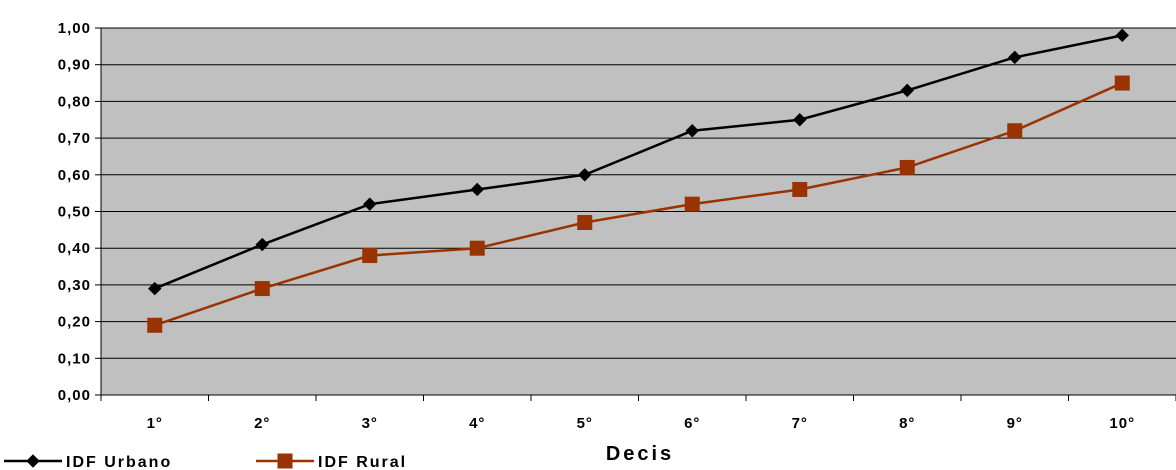 The width and height of the screenshot is (1176, 470). I want to click on legend-item: IDF Rural, so click(331, 461).